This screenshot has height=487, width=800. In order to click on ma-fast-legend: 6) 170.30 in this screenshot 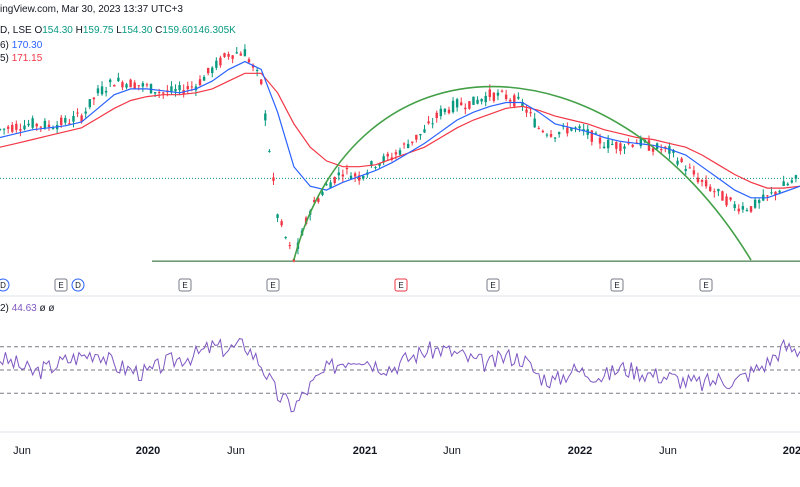, I will do `click(21, 45)`.